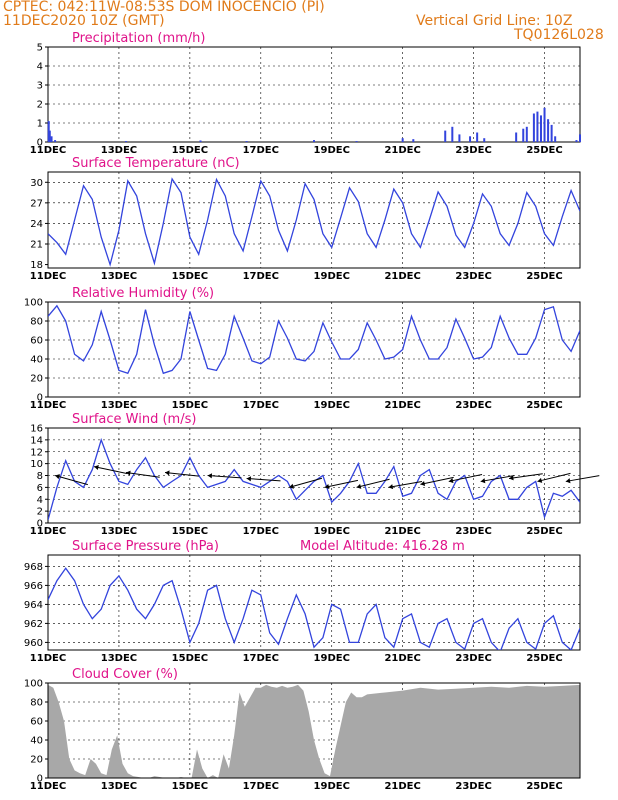  What do you see at coordinates (48, 786) in the screenshot?
I see `cloud-xtick-label: 11DEC` at bounding box center [48, 786].